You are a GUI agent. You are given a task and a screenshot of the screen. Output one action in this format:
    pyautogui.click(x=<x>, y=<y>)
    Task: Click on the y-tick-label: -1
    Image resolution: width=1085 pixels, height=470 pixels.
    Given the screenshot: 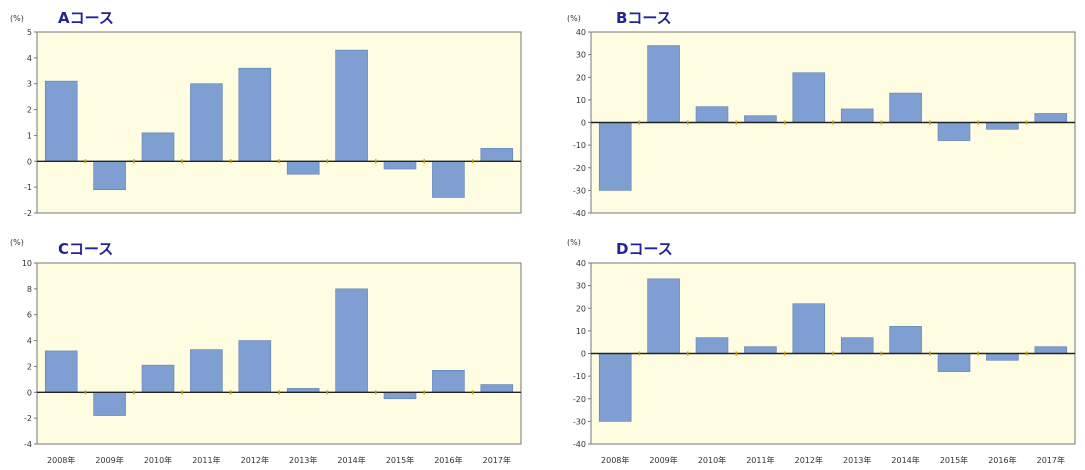 What is the action you would take?
    pyautogui.click(x=28, y=187)
    